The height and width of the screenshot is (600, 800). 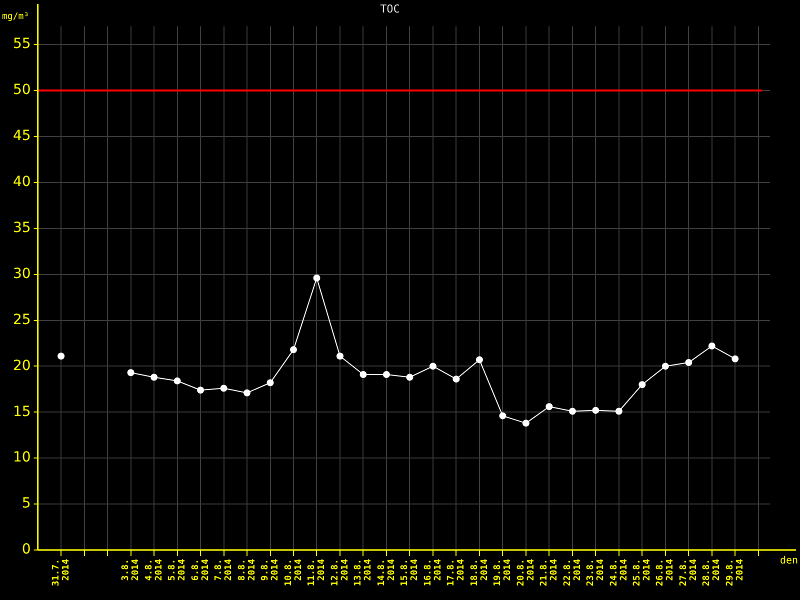 What do you see at coordinates (178, 569) in the screenshot?
I see `x-tick-label: 5.8. 2014` at bounding box center [178, 569].